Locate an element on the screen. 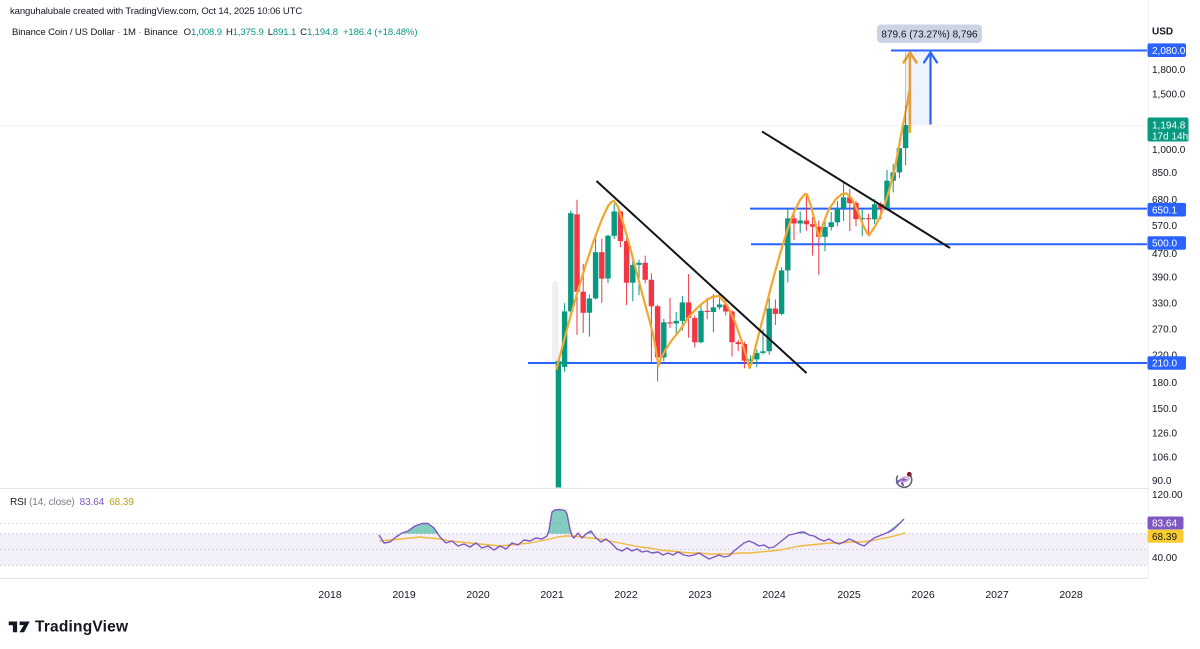  svg-text: 106.0 is located at coordinates (1164, 458).